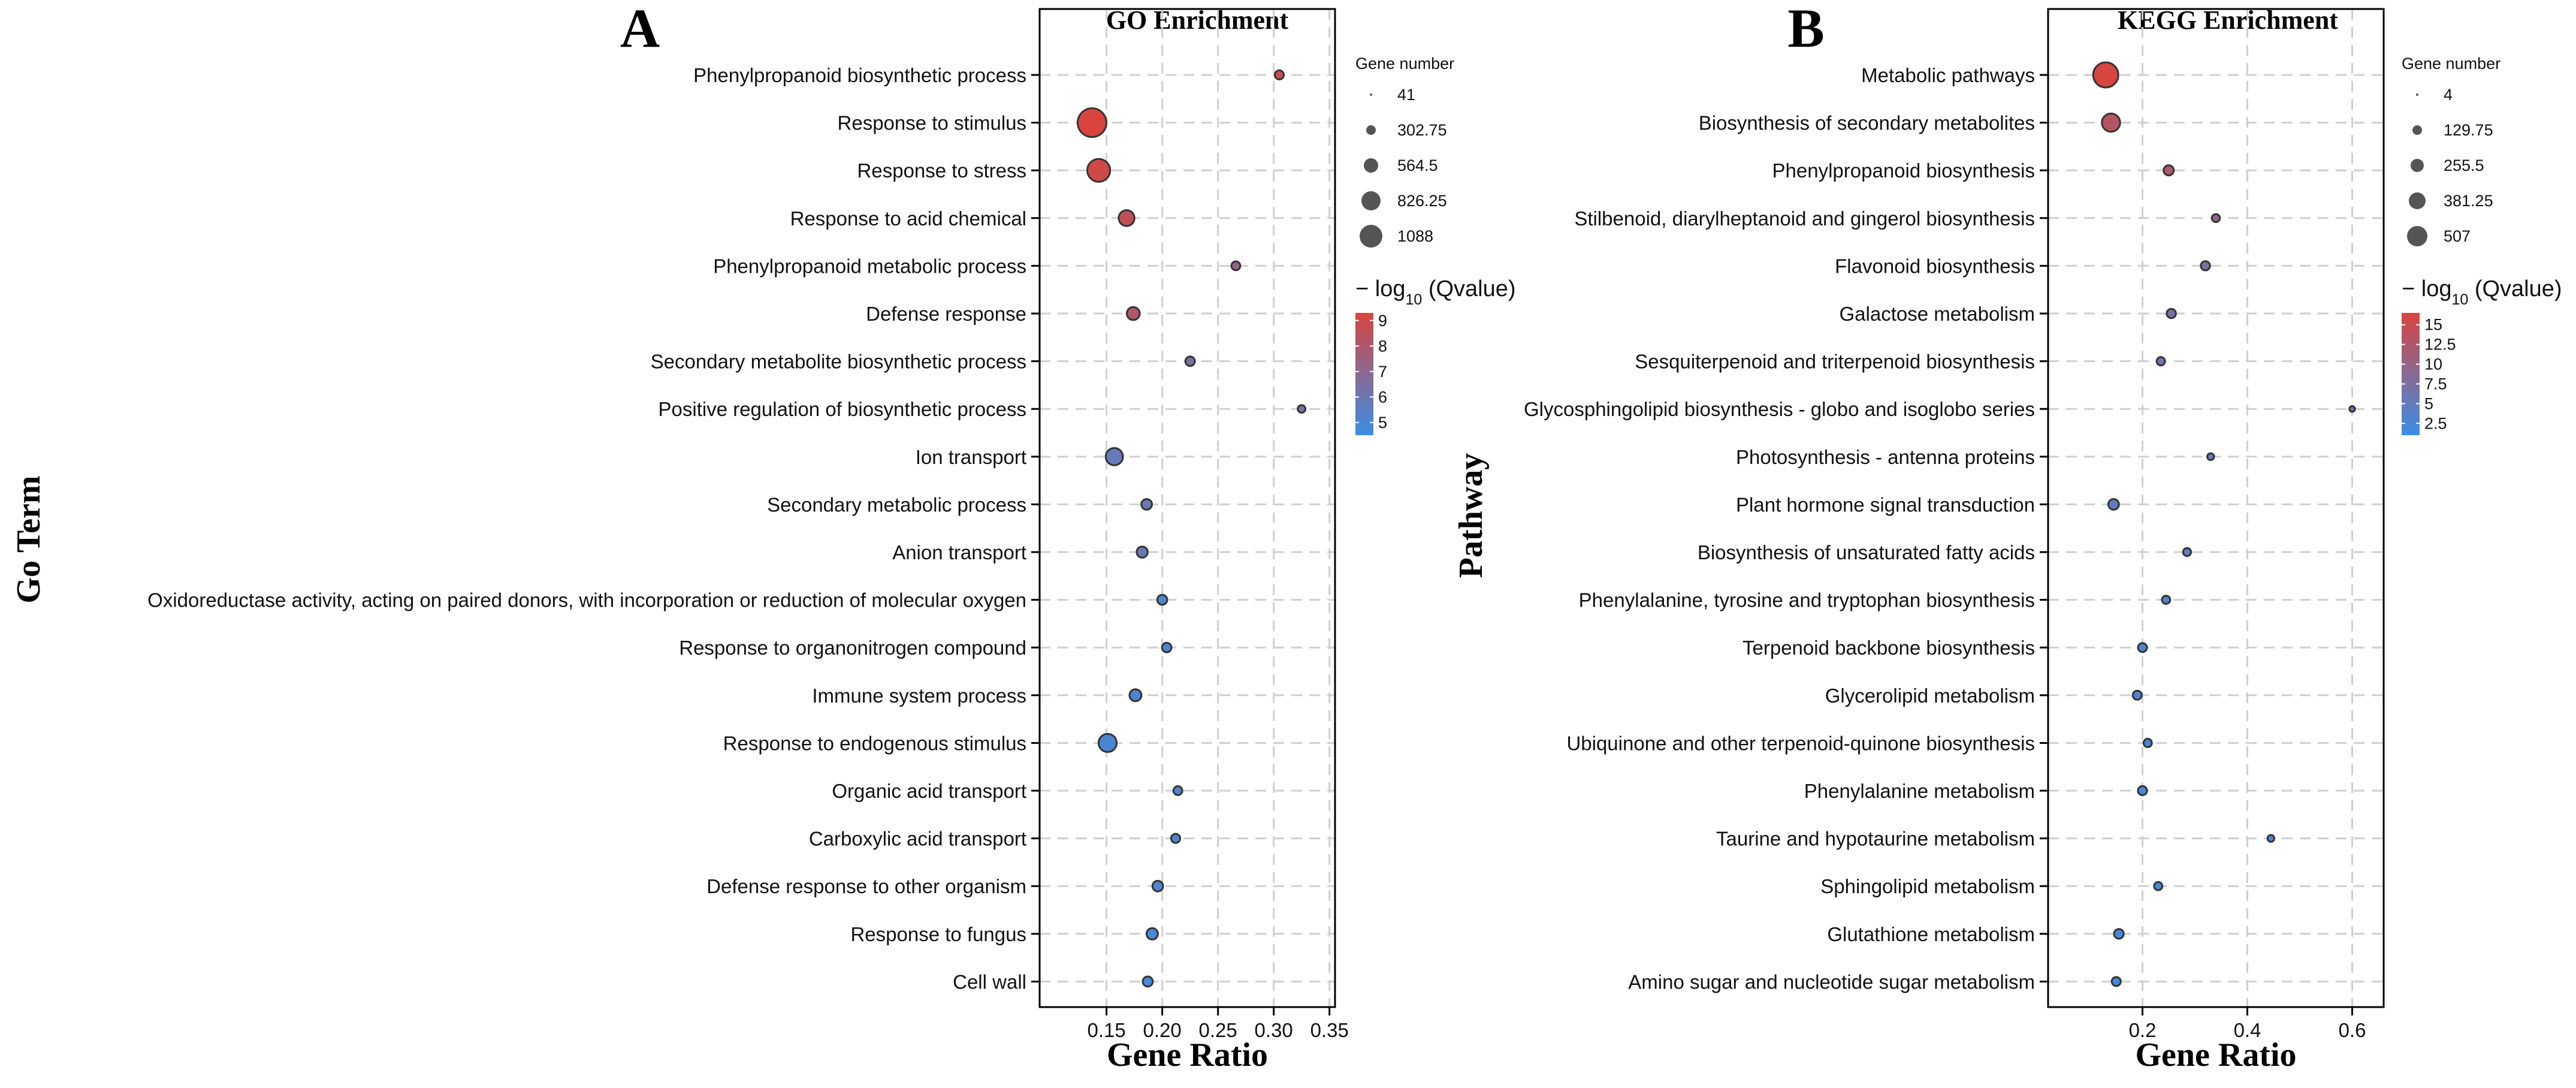  Describe the element at coordinates (1382, 372) in the screenshot. I see `color-bar-label: 7` at that location.